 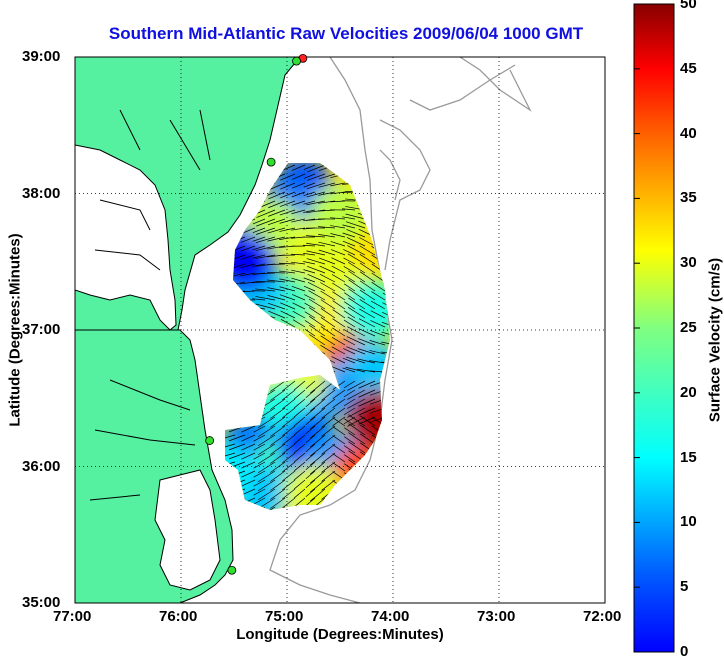 What do you see at coordinates (688, 6) in the screenshot?
I see `colorbar-tick-label: 50` at bounding box center [688, 6].